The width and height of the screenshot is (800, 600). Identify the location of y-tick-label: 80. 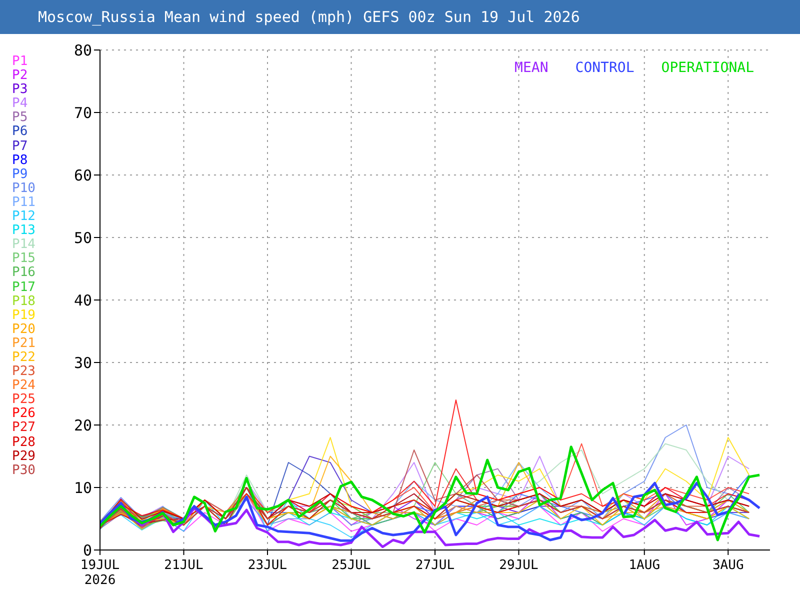
(83, 50).